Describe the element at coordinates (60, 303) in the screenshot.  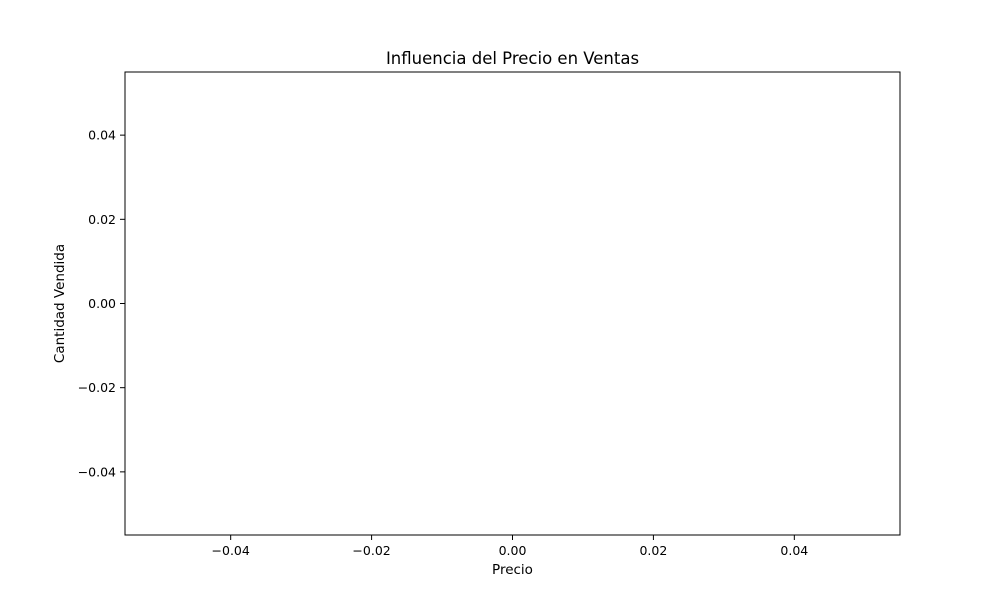
I see `y-axis-label: Cantidad Vendida` at that location.